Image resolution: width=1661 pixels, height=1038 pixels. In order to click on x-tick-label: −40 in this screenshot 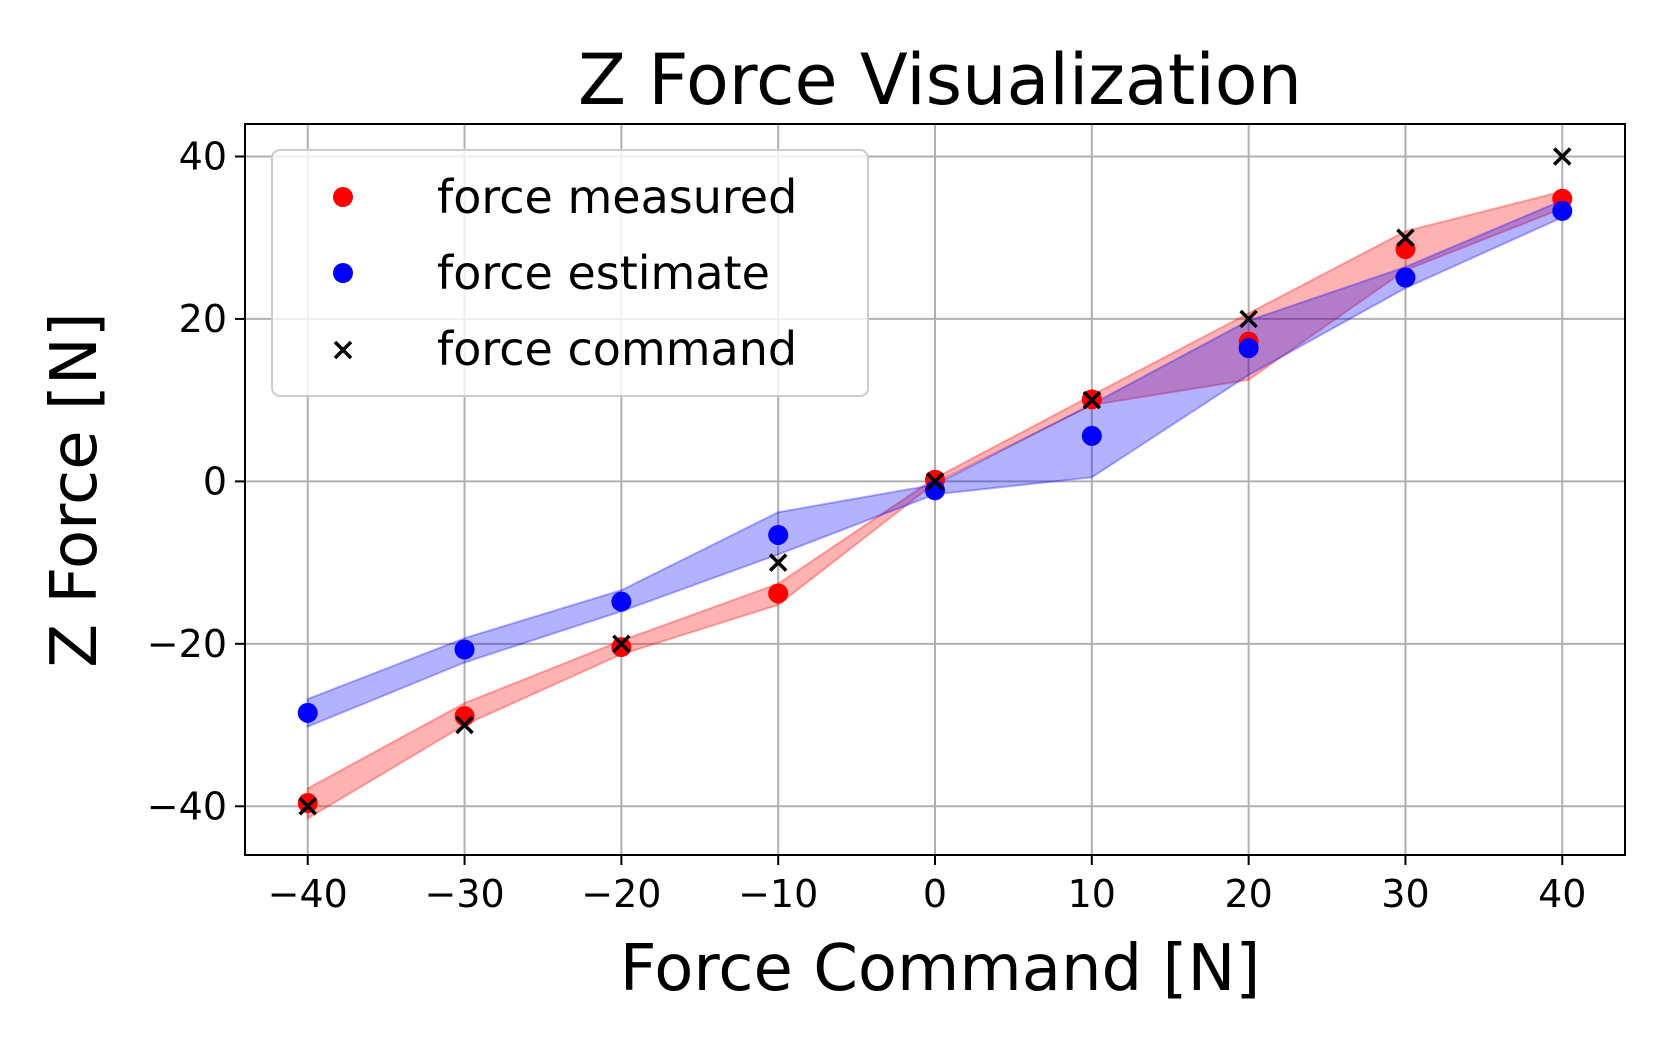, I will do `click(308, 894)`.